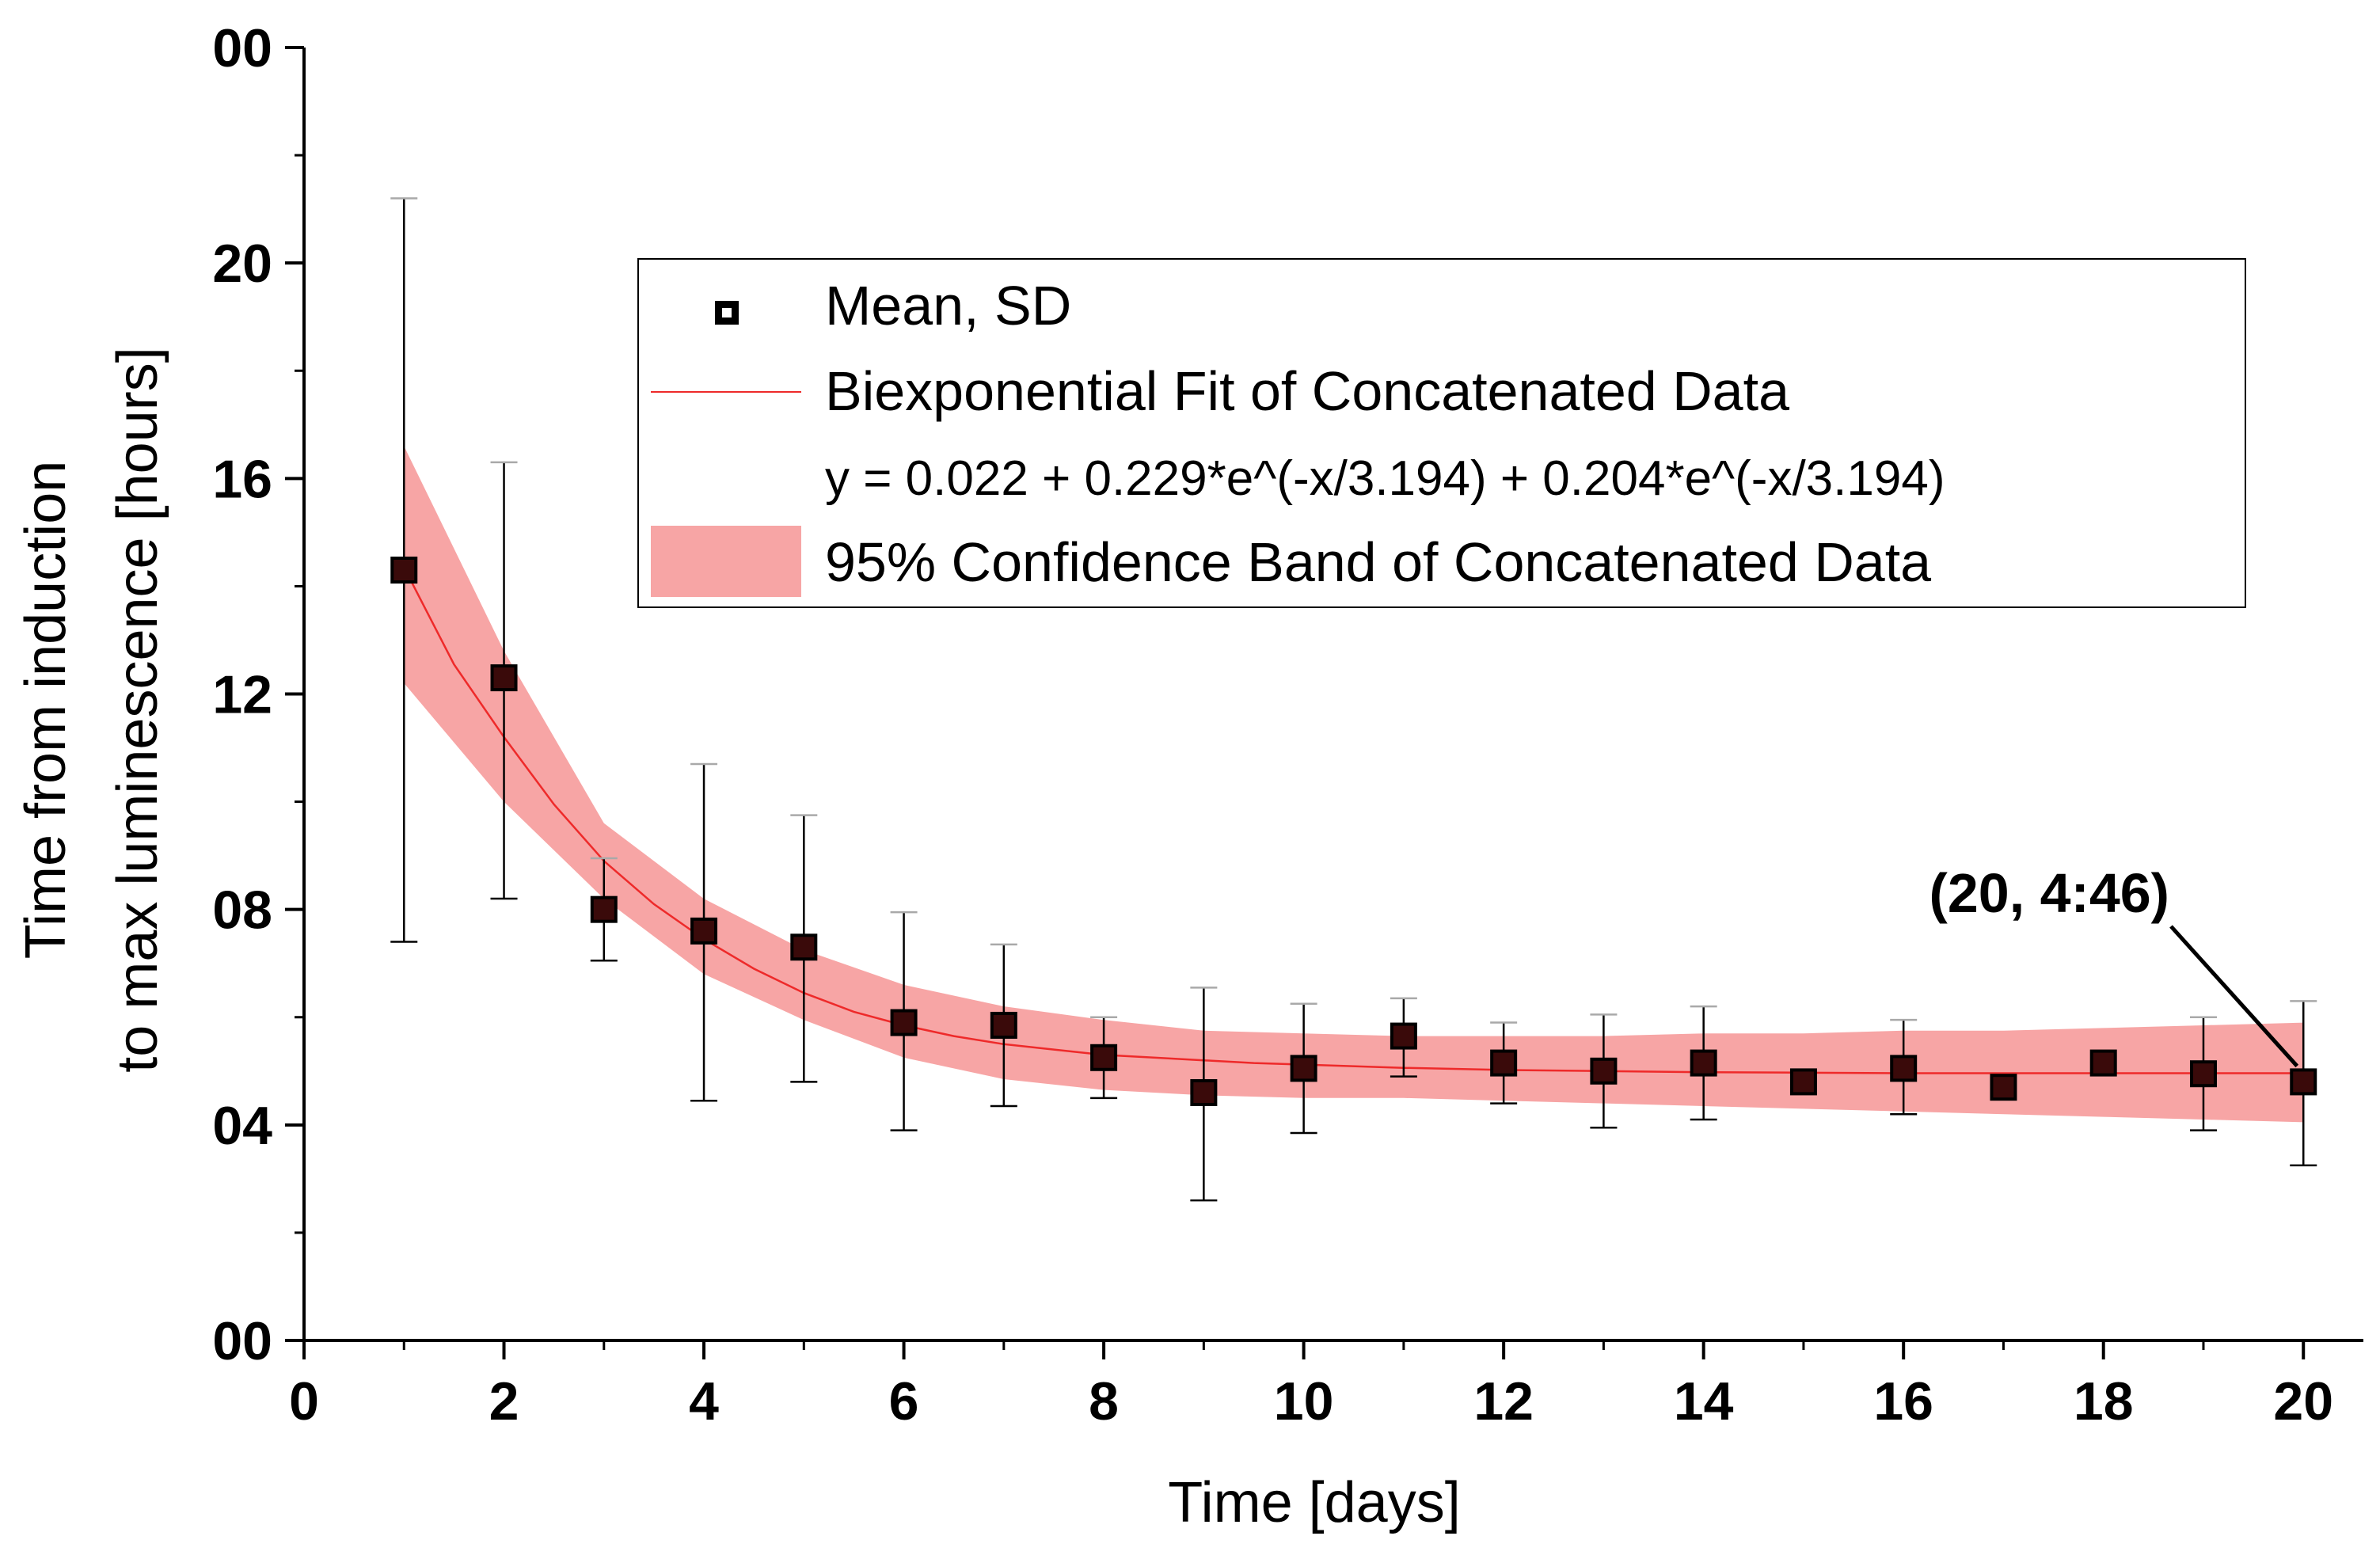 The height and width of the screenshot is (1555, 2380). I want to click on x-tick-label-0: 0, so click(304, 1401).